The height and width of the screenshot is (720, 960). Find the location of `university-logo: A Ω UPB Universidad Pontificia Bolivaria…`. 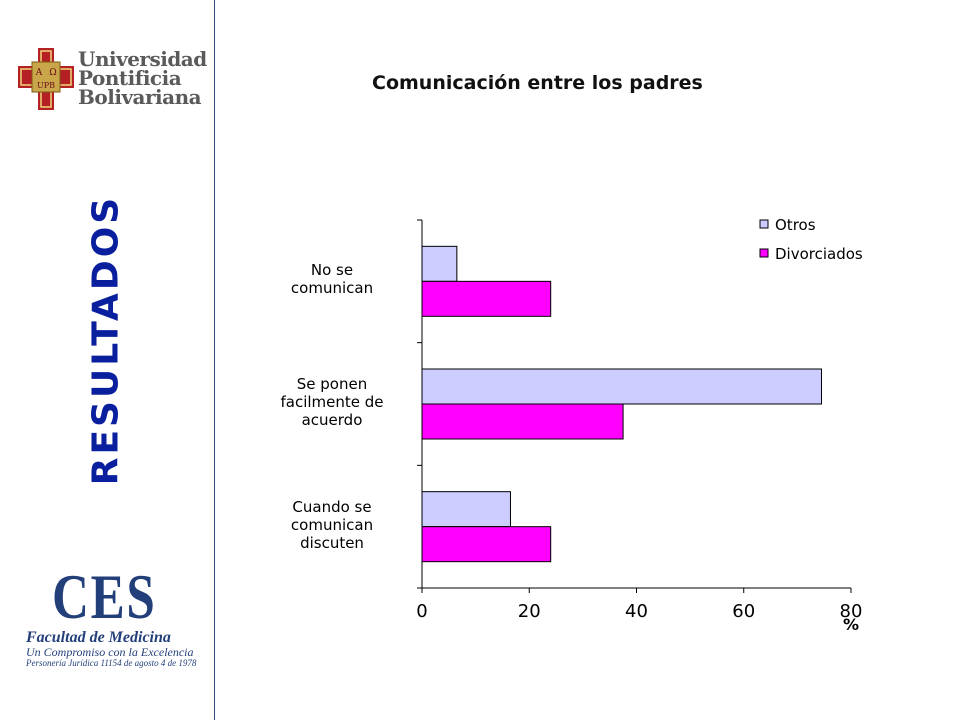

university-logo: A Ω UPB Universidad Pontificia Bolivaria… is located at coordinates (112, 80).